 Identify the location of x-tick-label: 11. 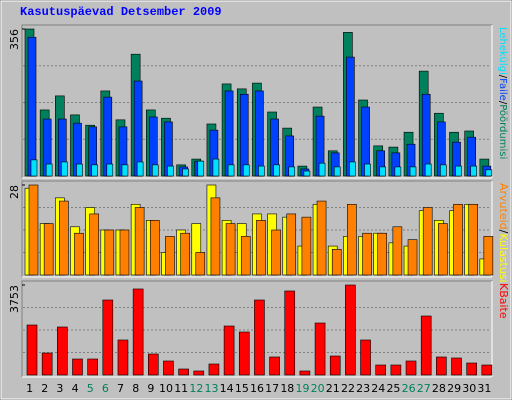
(181, 388).